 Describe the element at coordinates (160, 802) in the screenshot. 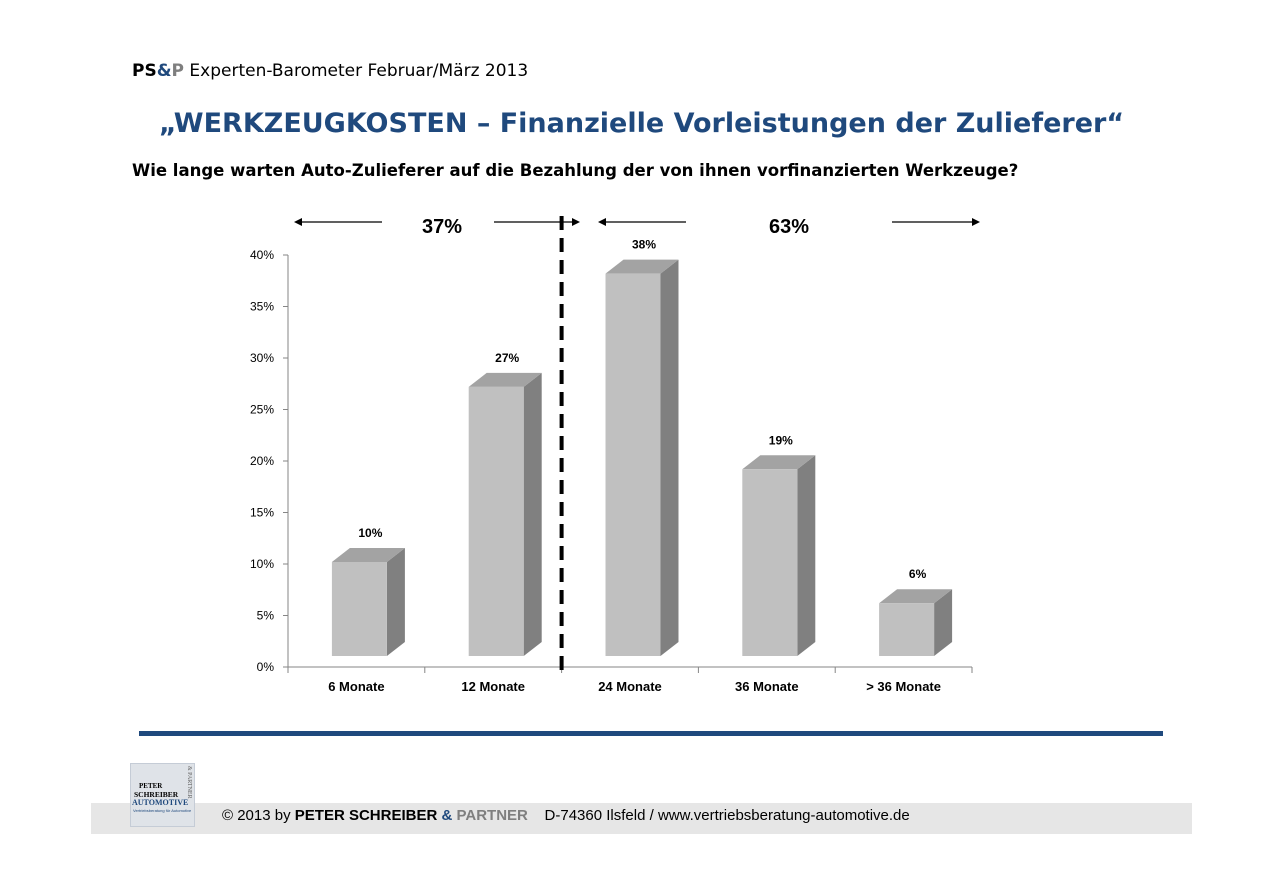

I see `logo-line-automotive: AUTOMOTIVE` at that location.